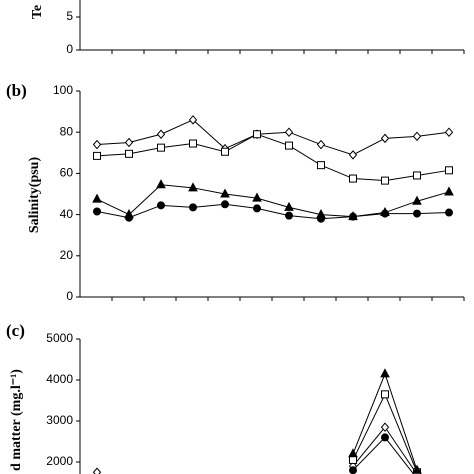 This screenshot has height=474, width=474. I want to click on y-tick-label: 5000, so click(59, 338).